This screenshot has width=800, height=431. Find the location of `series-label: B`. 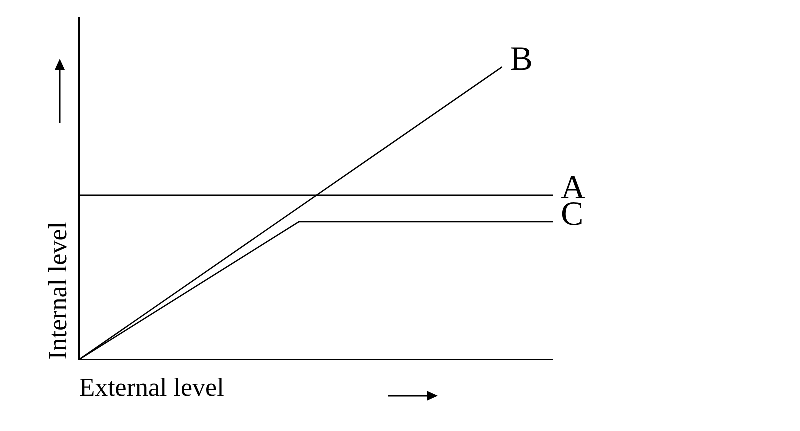

series-label: B is located at coordinates (521, 59).